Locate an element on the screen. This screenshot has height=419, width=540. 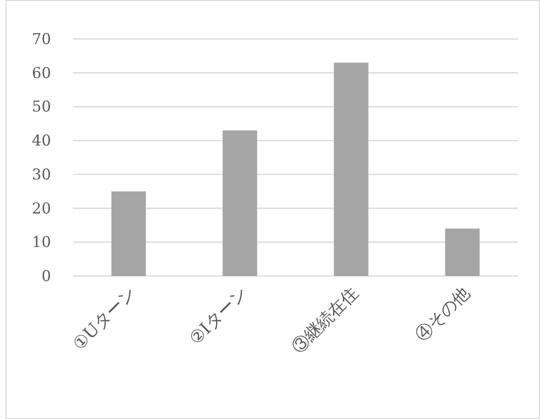
x-tick-label: ②Iターン is located at coordinates (219, 316).